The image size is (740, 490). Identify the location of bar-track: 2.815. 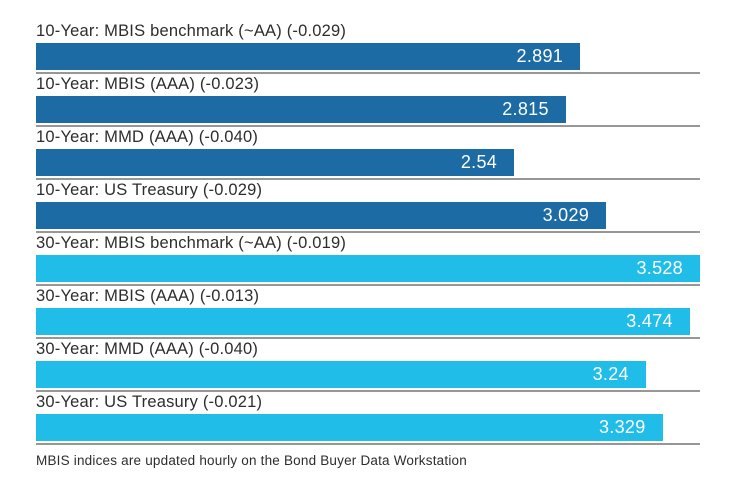
(368, 109).